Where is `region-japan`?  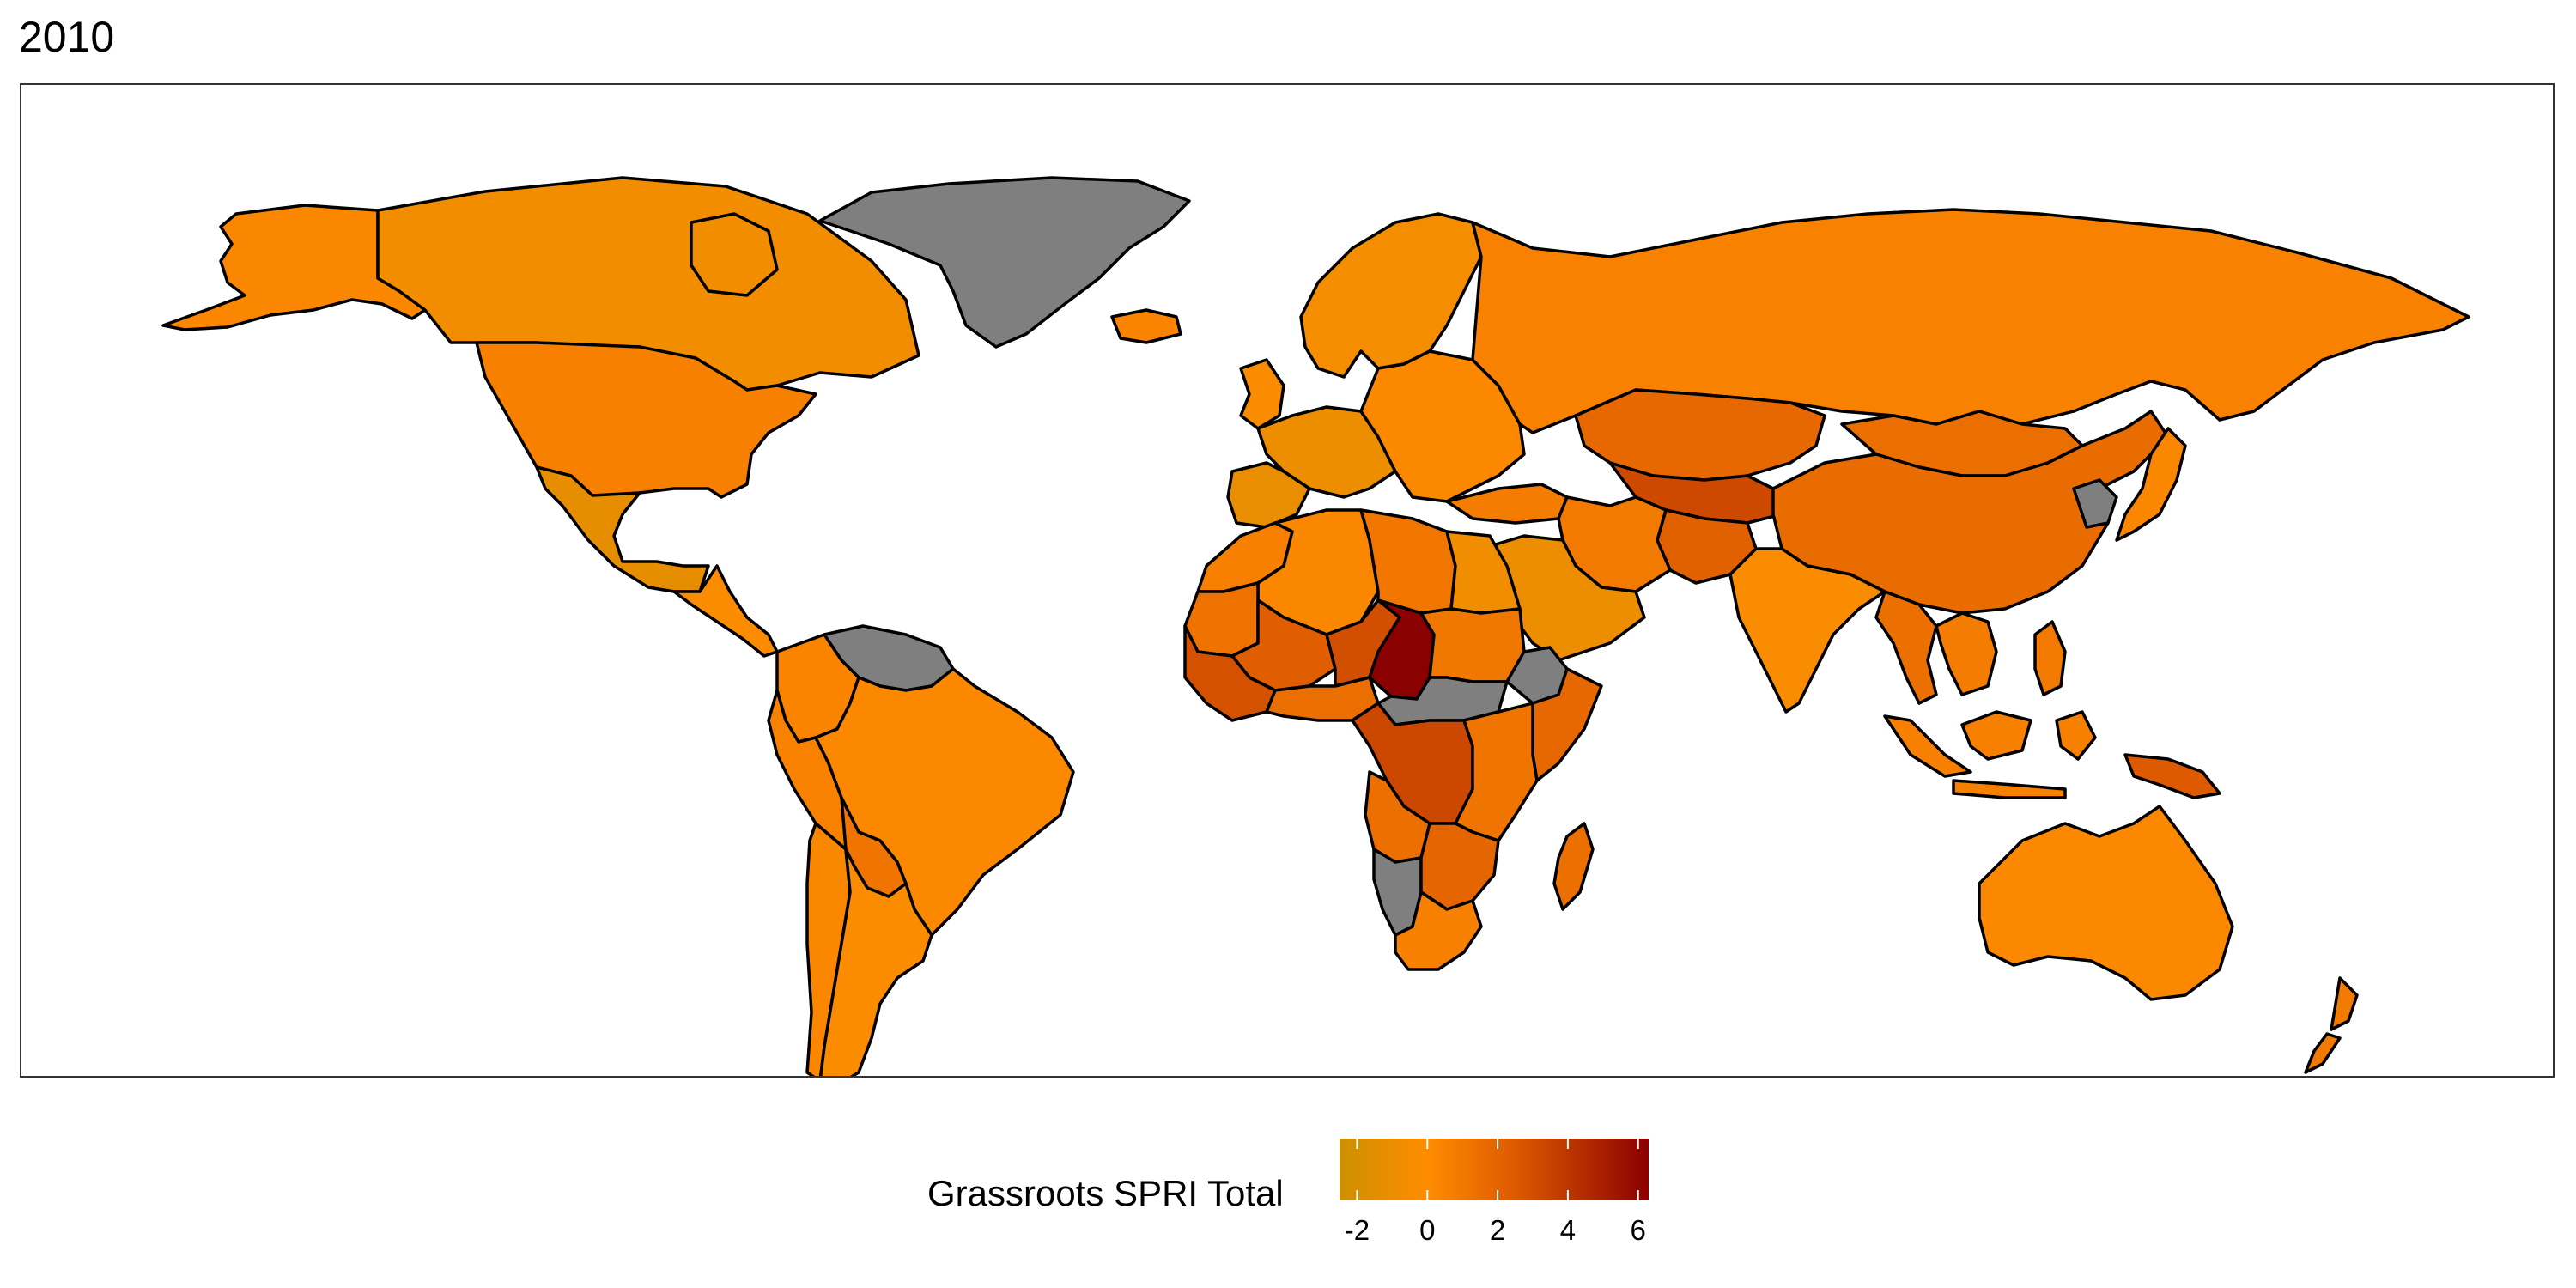
region-japan is located at coordinates (2151, 485).